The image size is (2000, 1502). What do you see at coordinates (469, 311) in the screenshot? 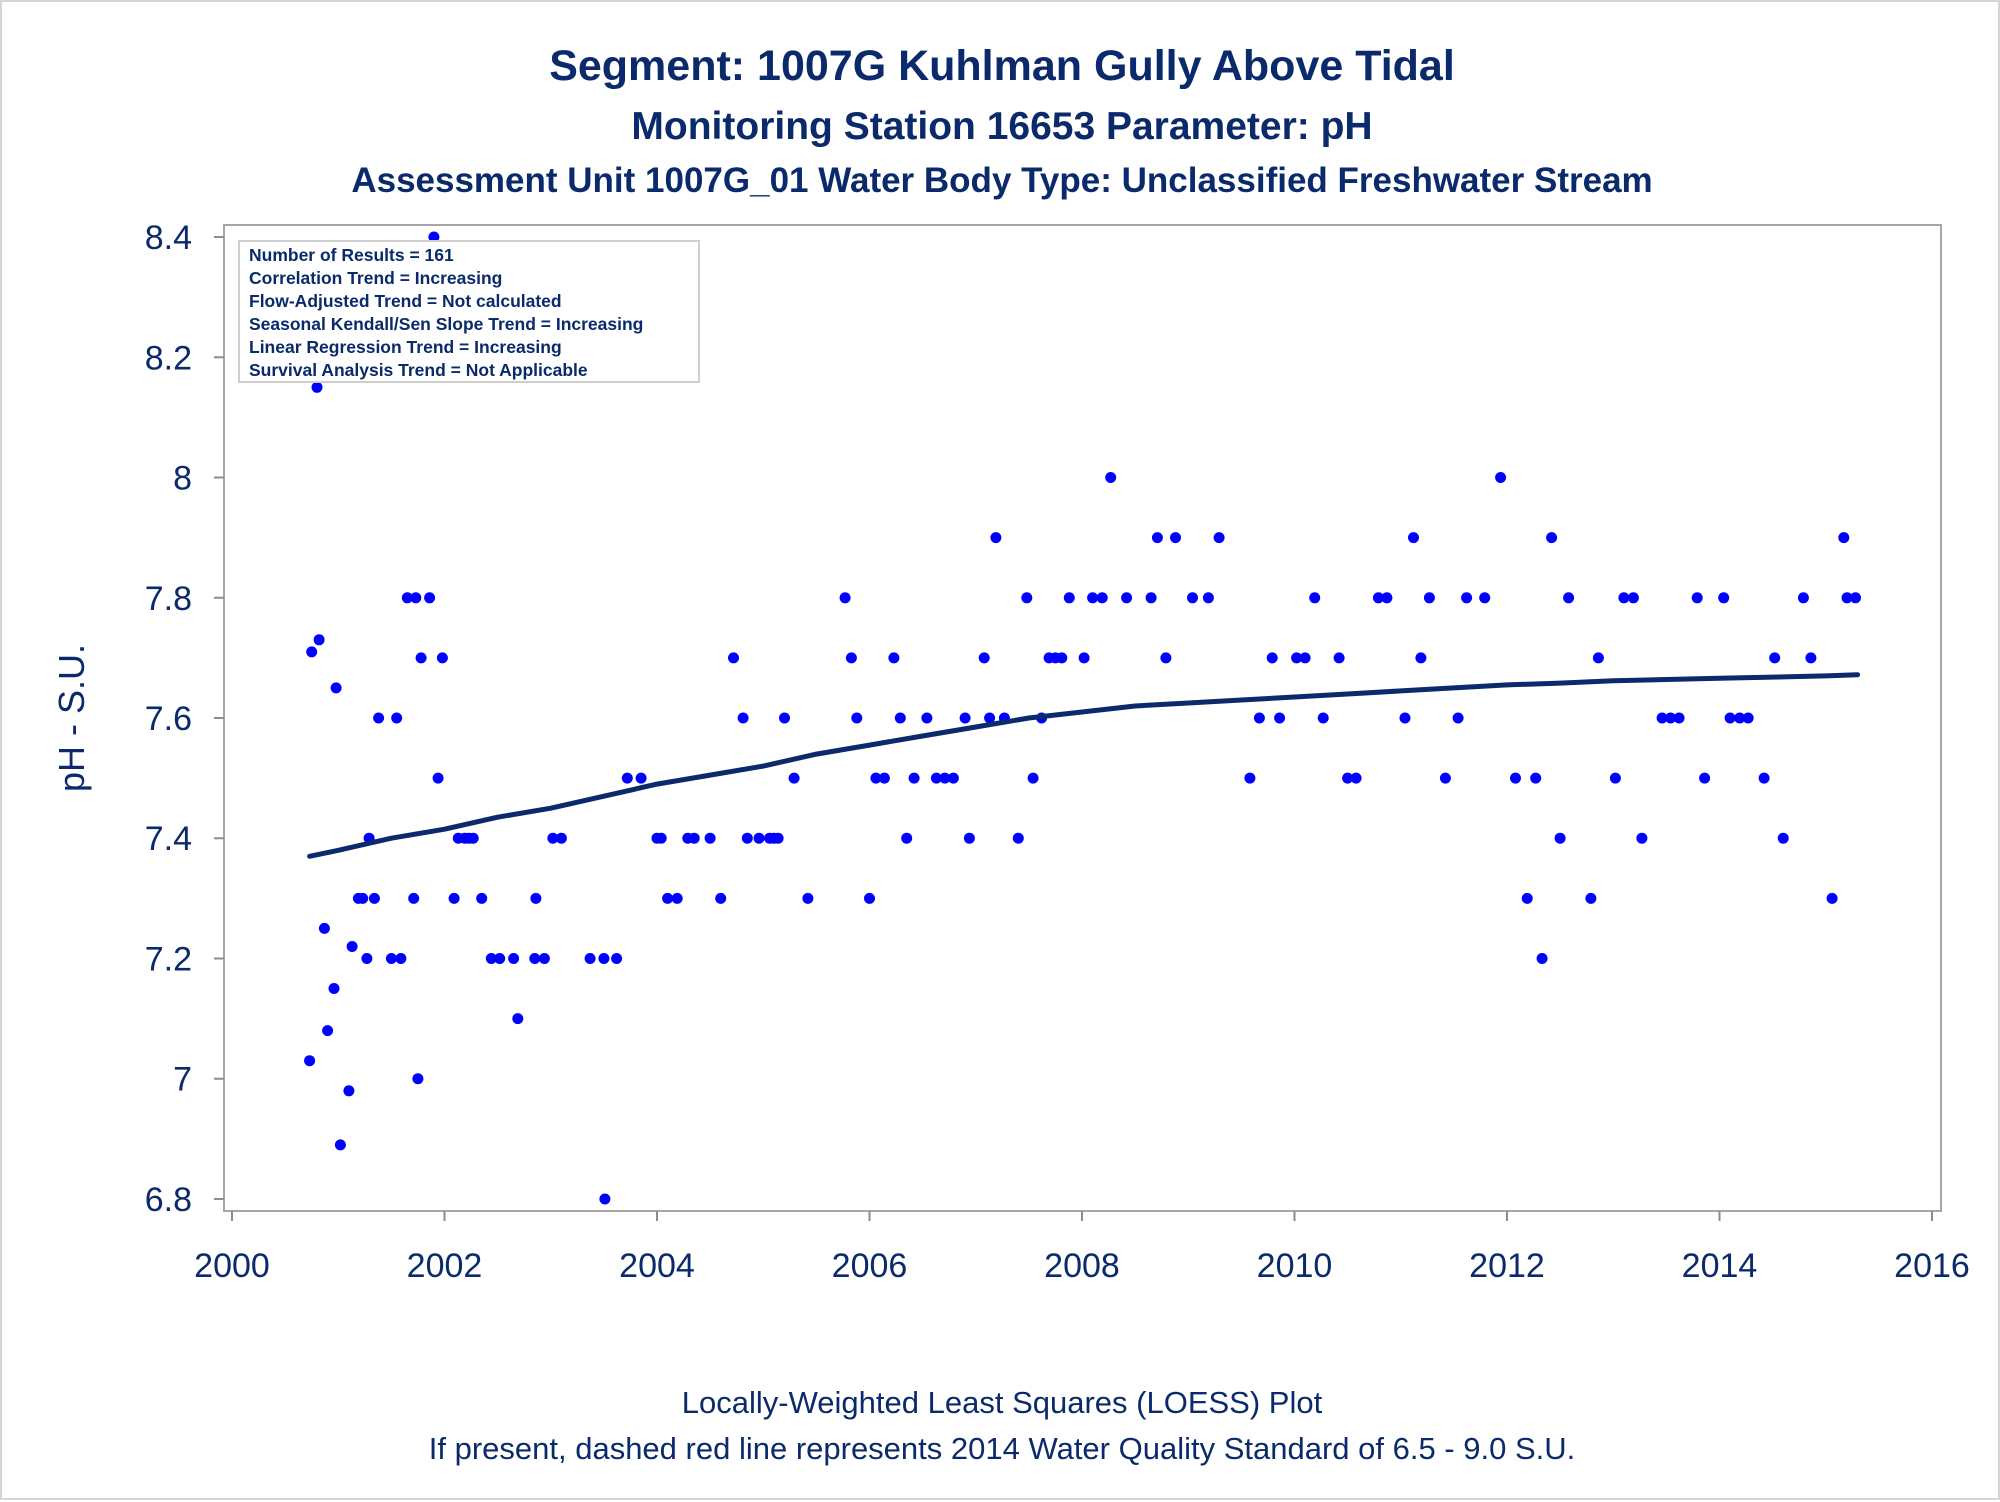
I see `stats-box-frame` at bounding box center [469, 311].